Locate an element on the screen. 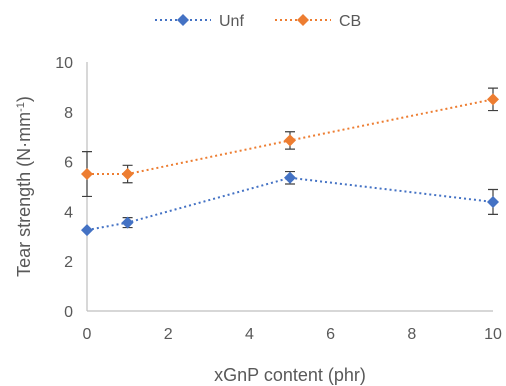 The height and width of the screenshot is (386, 506). legend-label: Unf is located at coordinates (231, 21).